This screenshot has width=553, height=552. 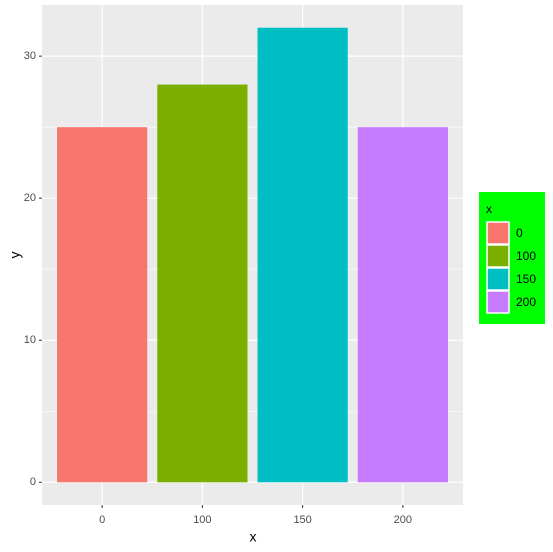 I want to click on x-axis-title: x, so click(x=253, y=537).